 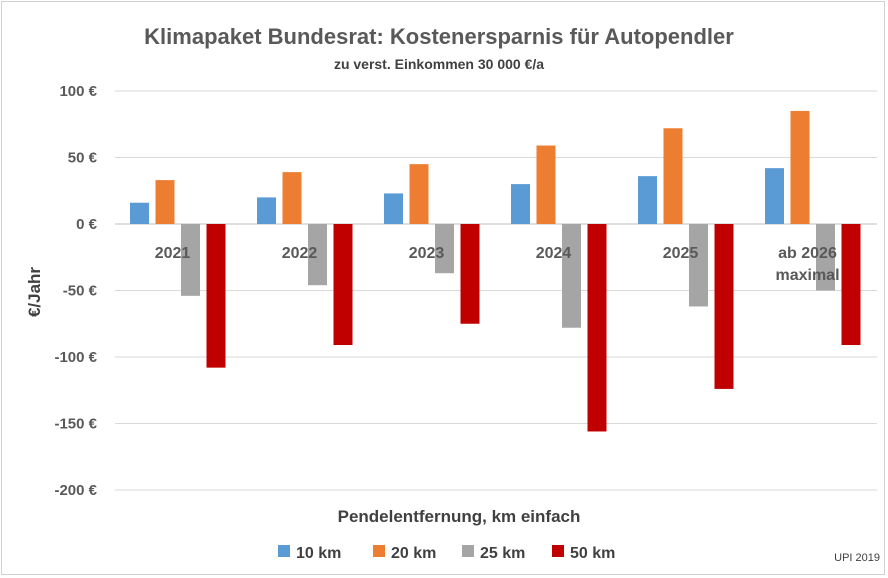 What do you see at coordinates (87, 224) in the screenshot?
I see `y-tick-label: 0 €` at bounding box center [87, 224].